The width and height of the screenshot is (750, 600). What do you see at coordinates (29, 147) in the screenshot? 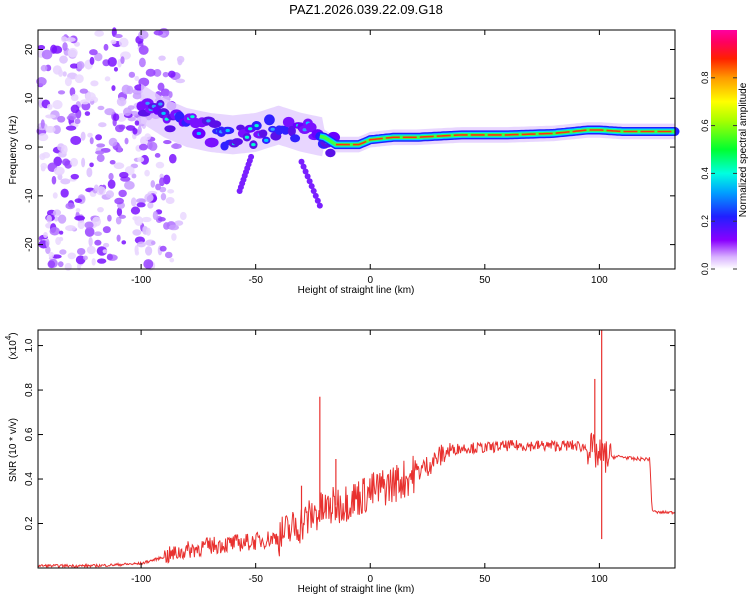
I see `spectrogram-y-tick-label: 0` at bounding box center [29, 147].